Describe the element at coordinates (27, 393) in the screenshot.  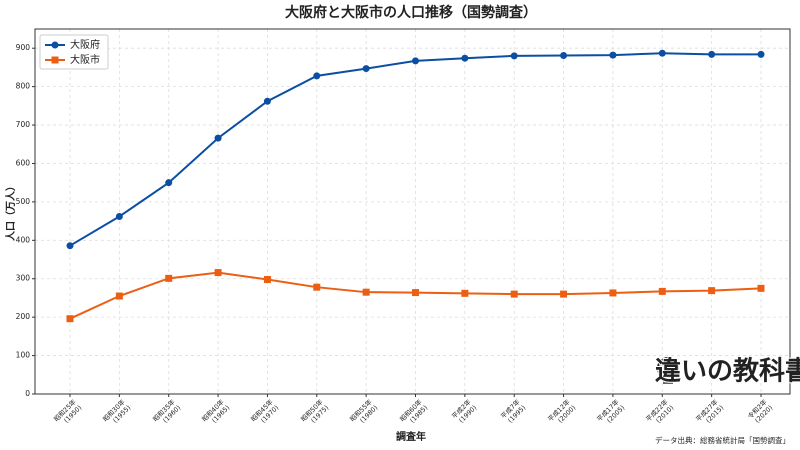
I see `y-tick-label: 0` at that location.